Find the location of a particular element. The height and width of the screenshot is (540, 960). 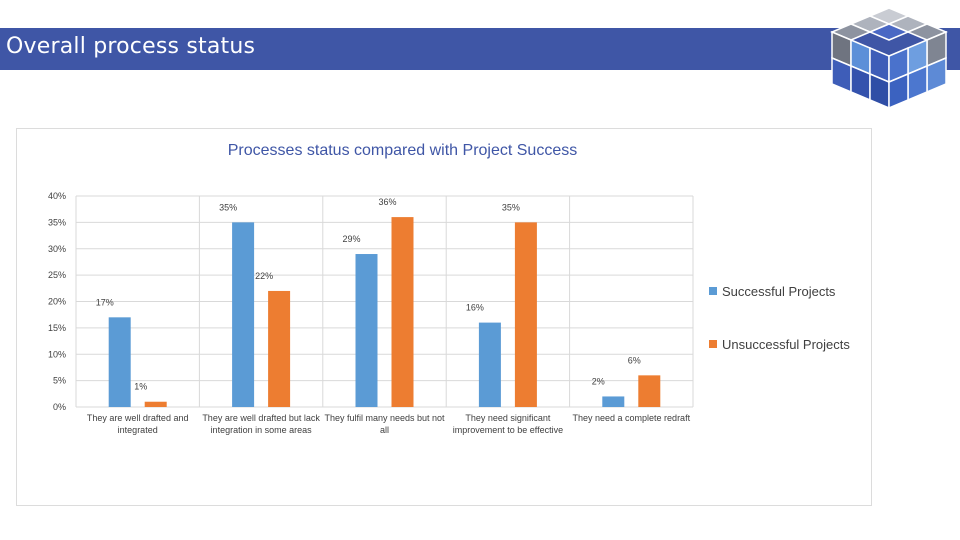

legend-item-unsuccessful: Unsuccessful Projects is located at coordinates (779, 344).